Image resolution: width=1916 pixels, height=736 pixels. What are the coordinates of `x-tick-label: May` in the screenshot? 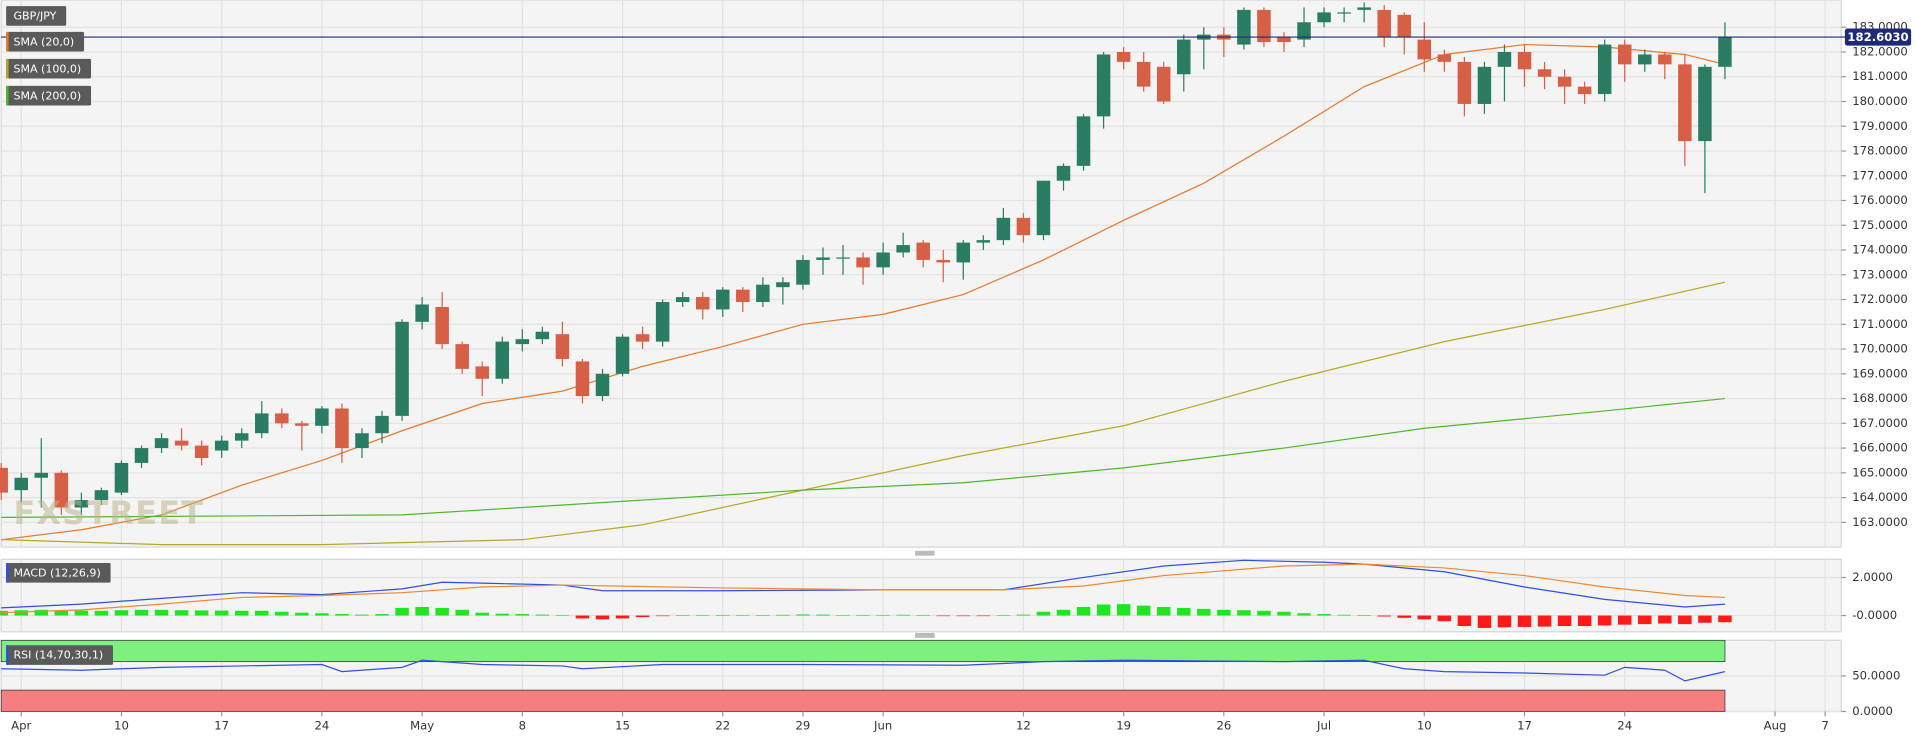 It's located at (422, 726).